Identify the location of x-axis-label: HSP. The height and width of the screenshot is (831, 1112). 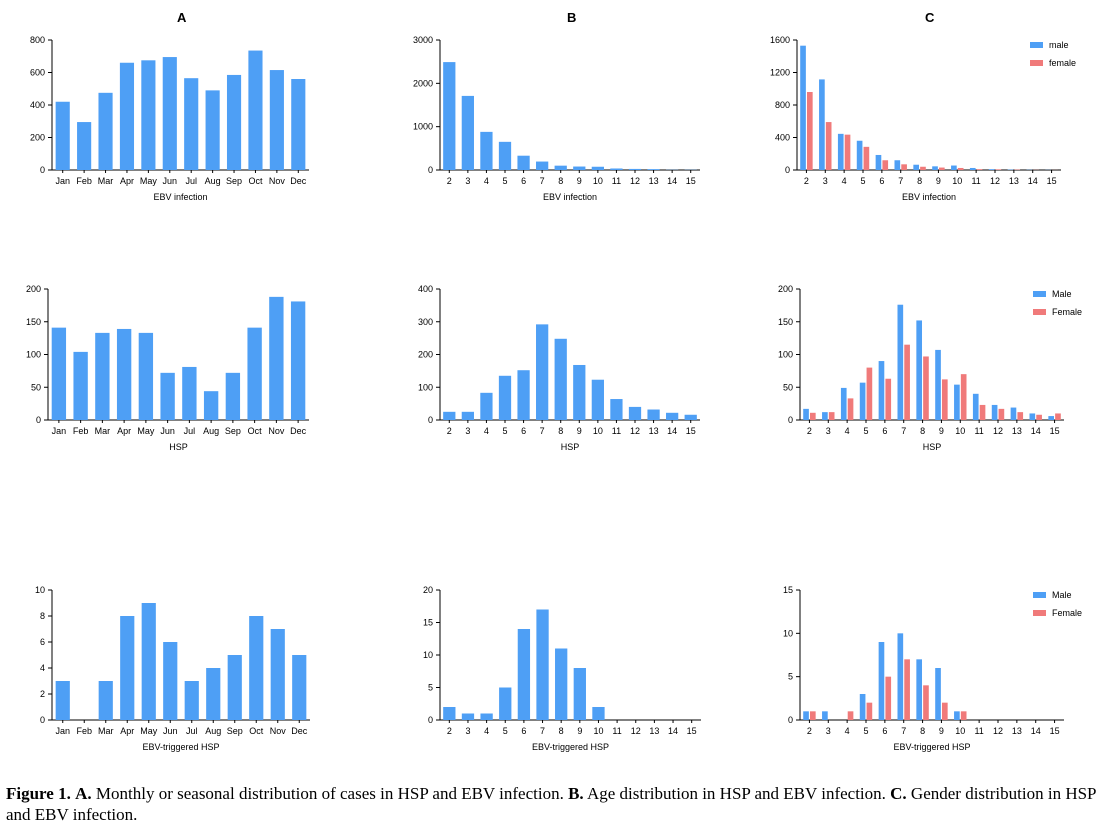
(932, 447).